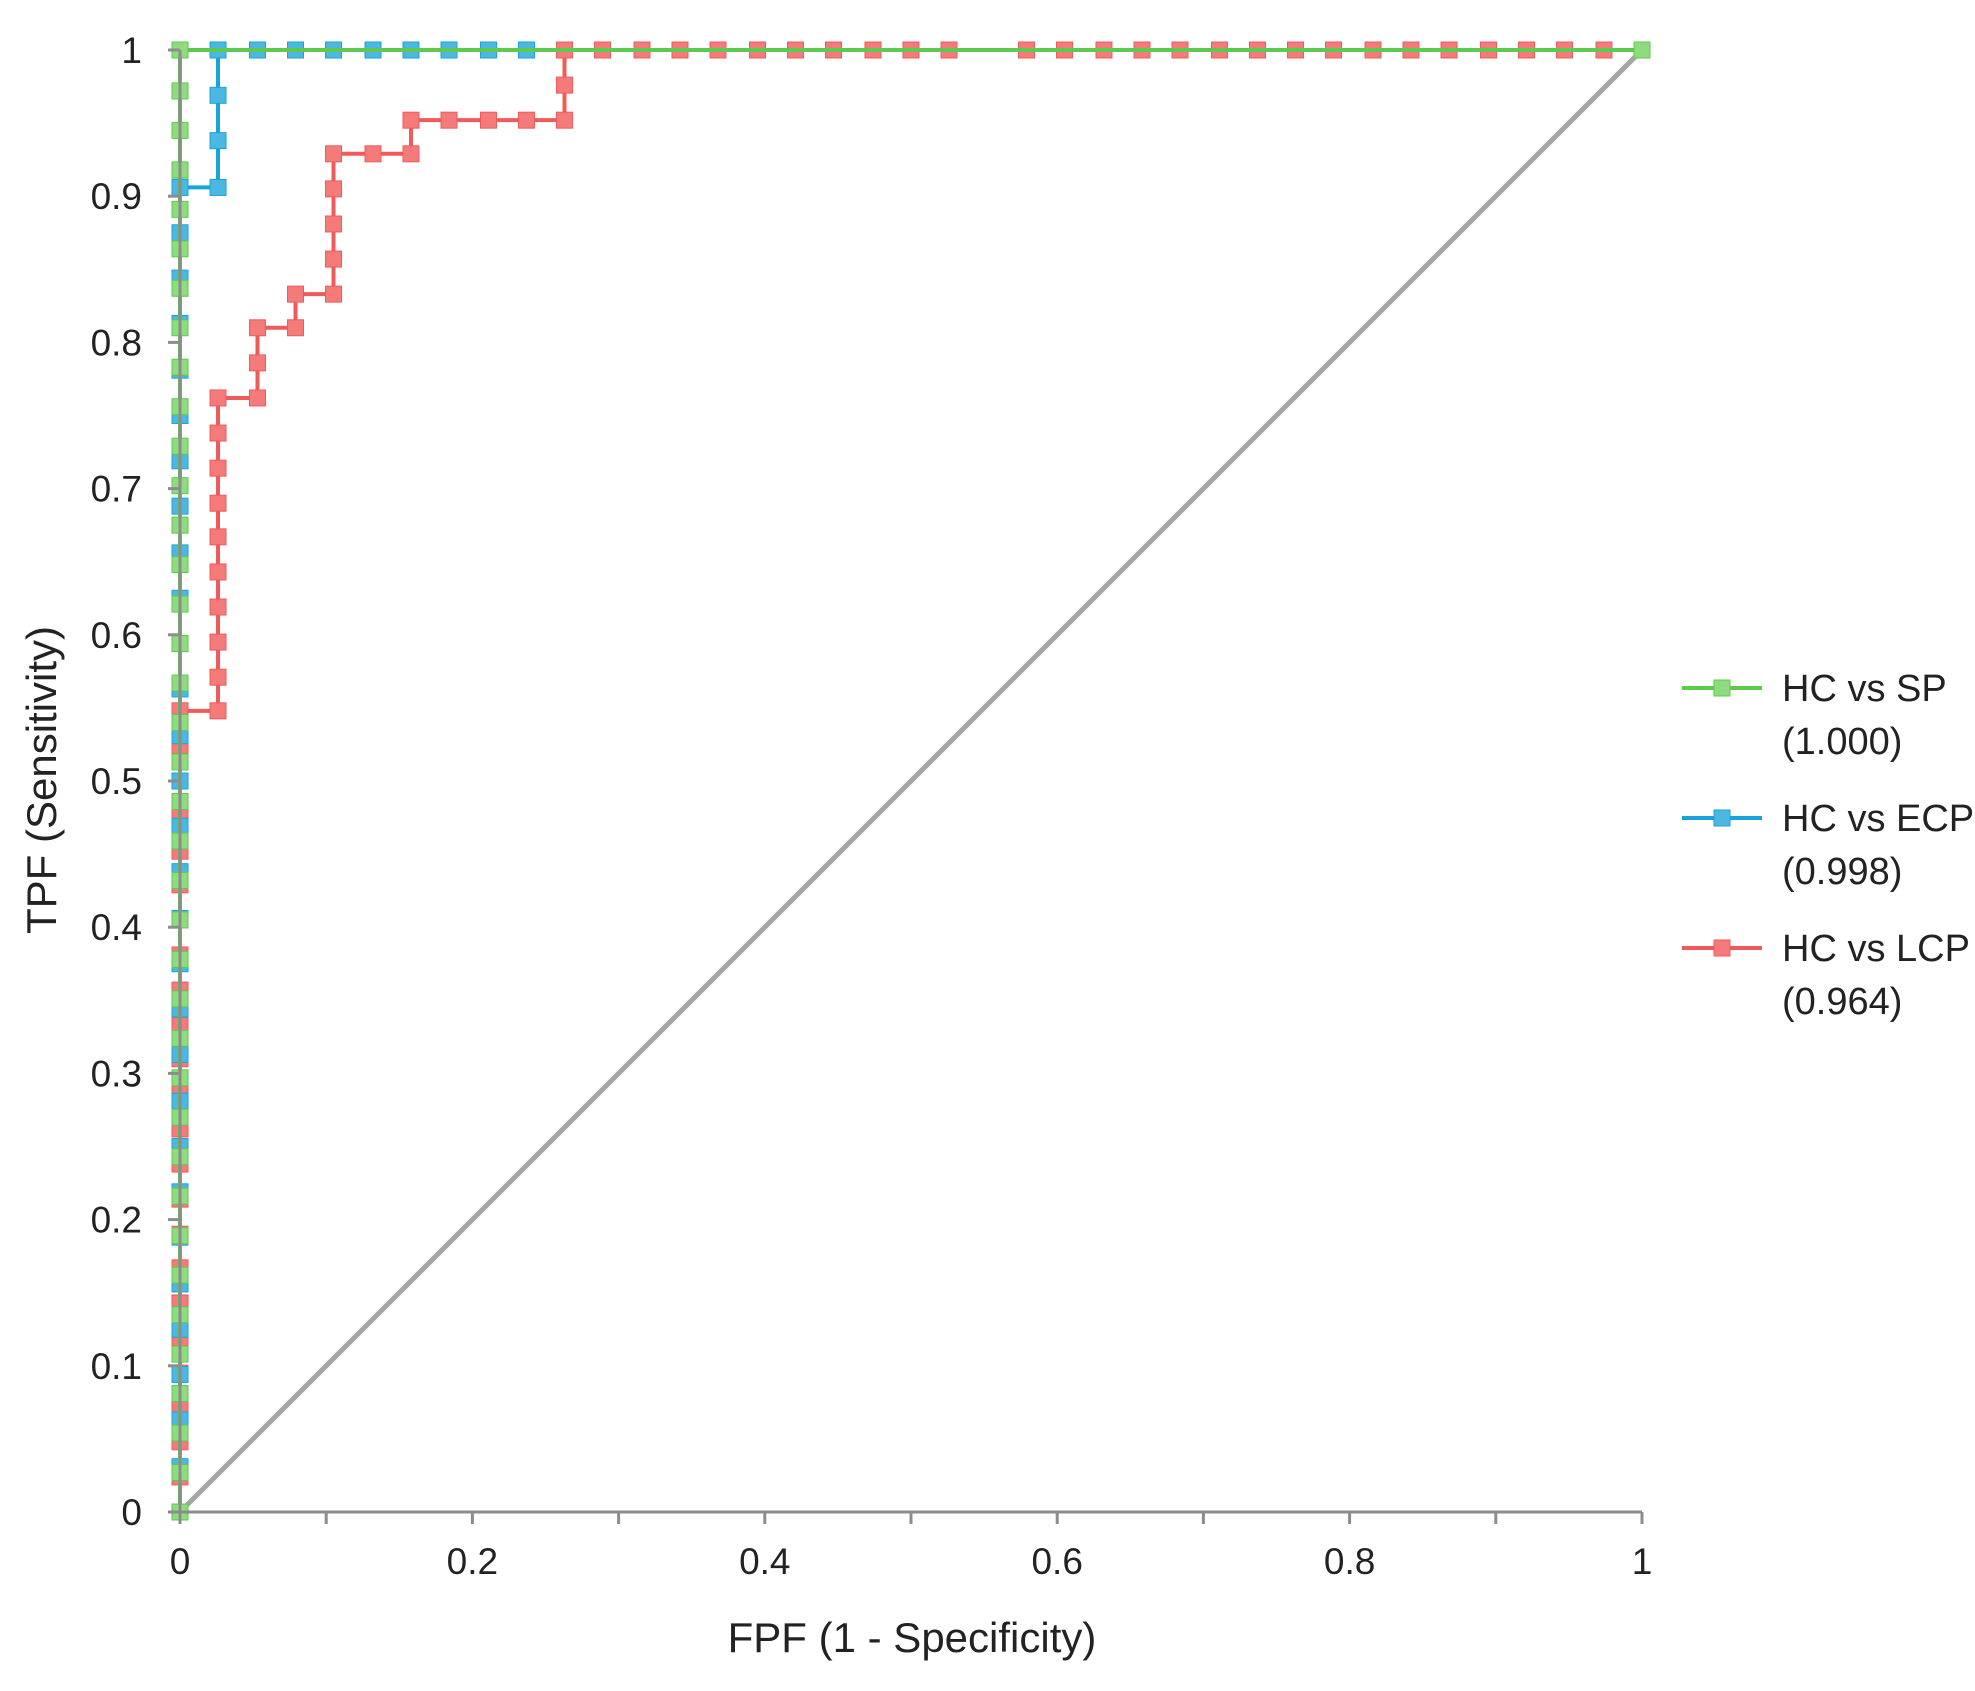  What do you see at coordinates (116, 1220) in the screenshot?
I see `y-tick-label: 0.2` at bounding box center [116, 1220].